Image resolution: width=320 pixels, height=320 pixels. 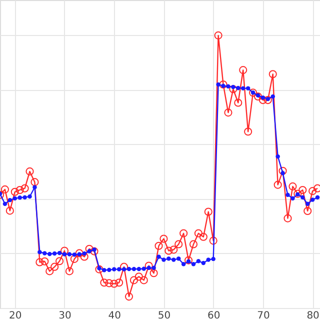 I want to click on x-tick-label: 30, so click(x=65, y=315).